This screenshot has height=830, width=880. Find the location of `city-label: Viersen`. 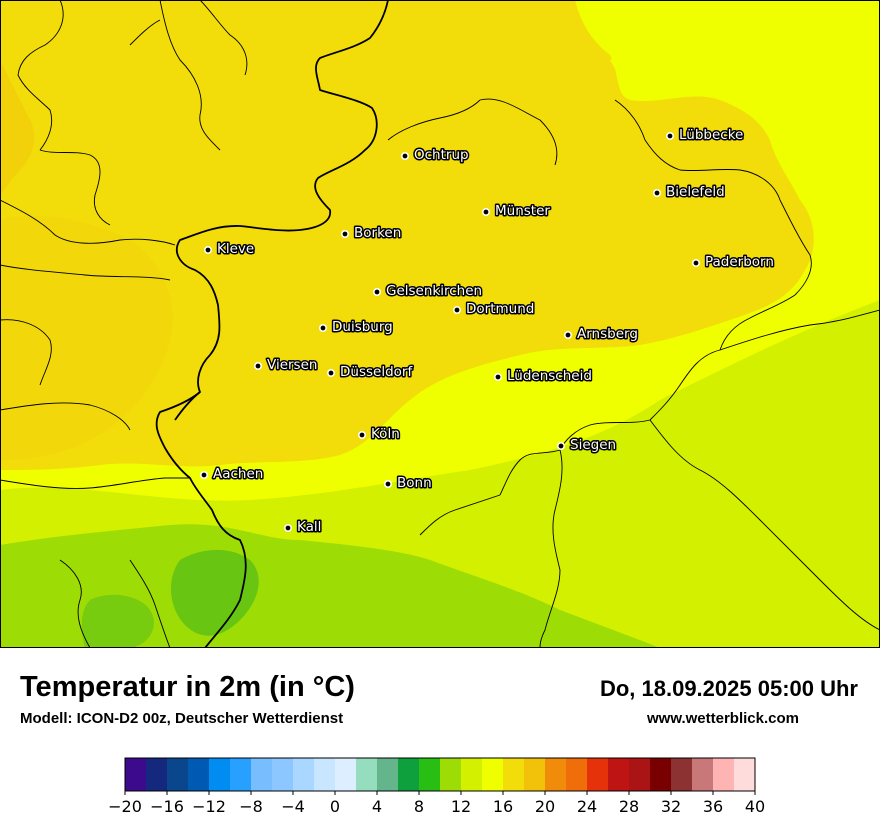

city-label: Viersen is located at coordinates (292, 365).